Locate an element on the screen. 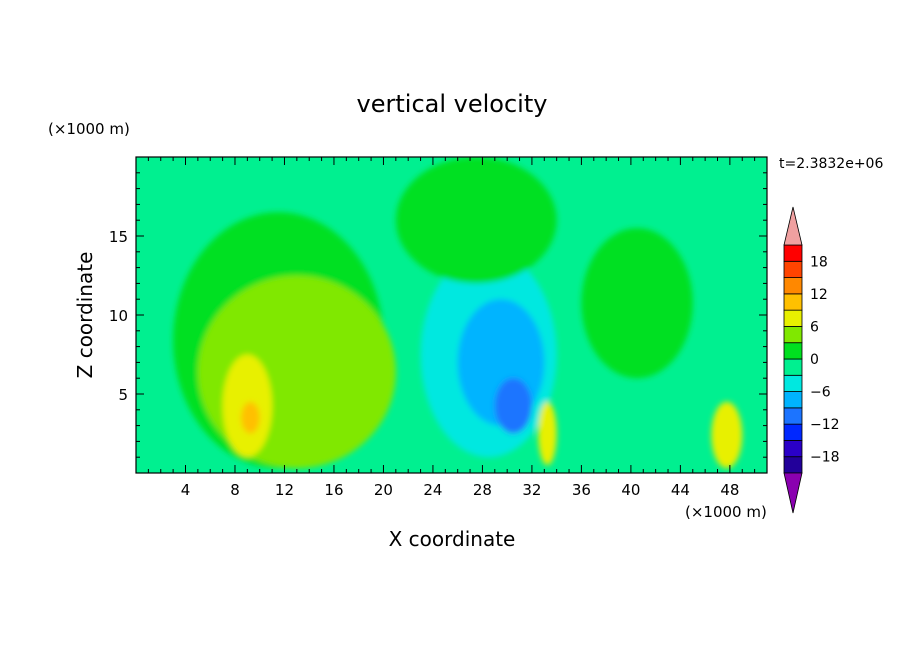 Image resolution: width=904 pixels, height=654 pixels. colorbar-tick-label: −18 is located at coordinates (825, 458).